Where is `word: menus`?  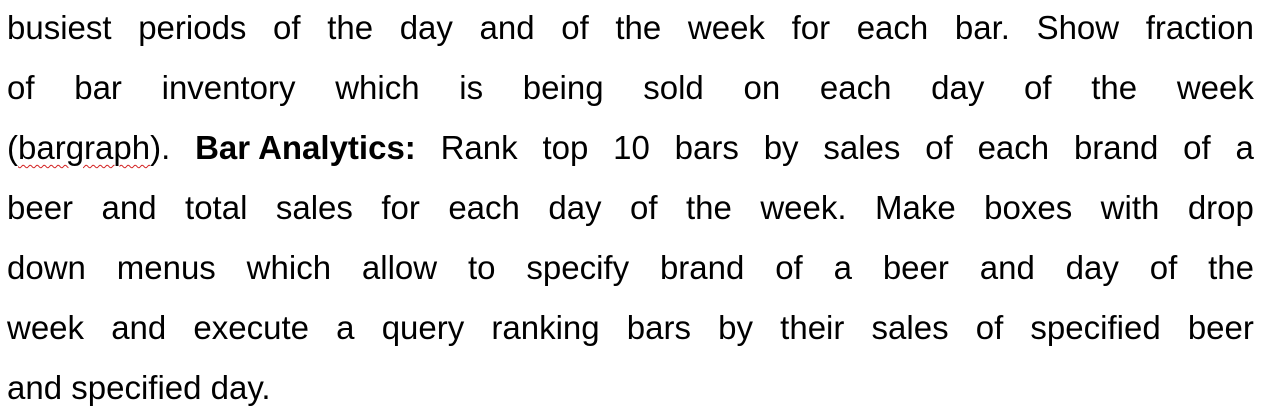 word: menus is located at coordinates (166, 267).